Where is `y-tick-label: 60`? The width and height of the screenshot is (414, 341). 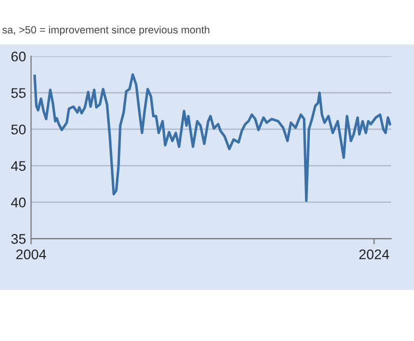
y-tick-label: 60 is located at coordinates (18, 57).